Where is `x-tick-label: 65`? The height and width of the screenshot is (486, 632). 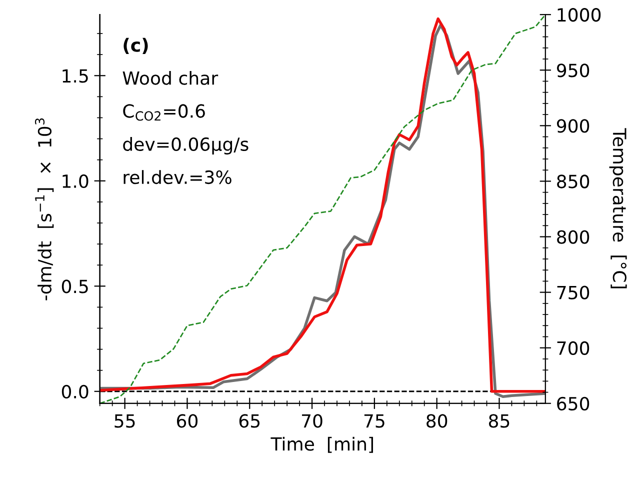 x-tick-label: 65 is located at coordinates (249, 421).